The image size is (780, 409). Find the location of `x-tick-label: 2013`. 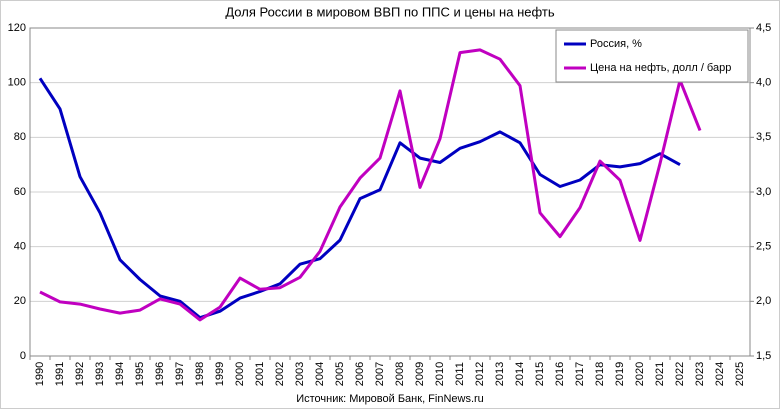

x-tick-label: 2013 is located at coordinates (500, 374).